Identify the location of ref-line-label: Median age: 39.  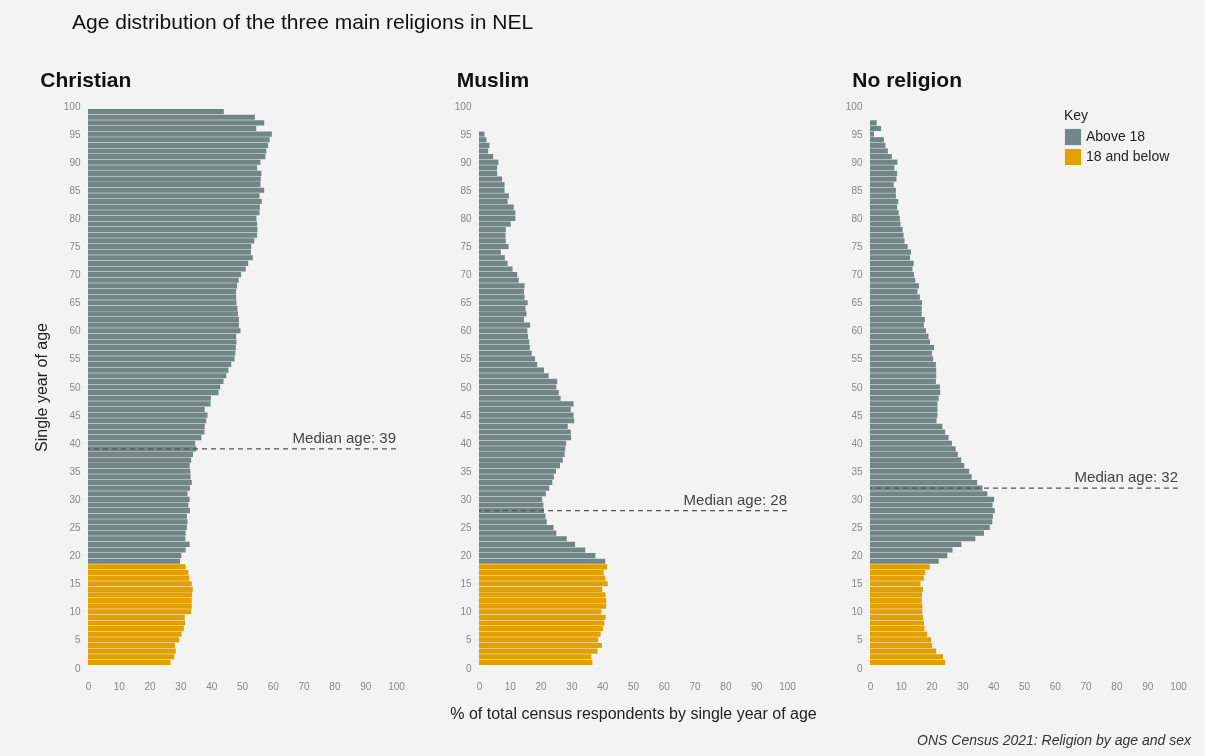
(344, 437).